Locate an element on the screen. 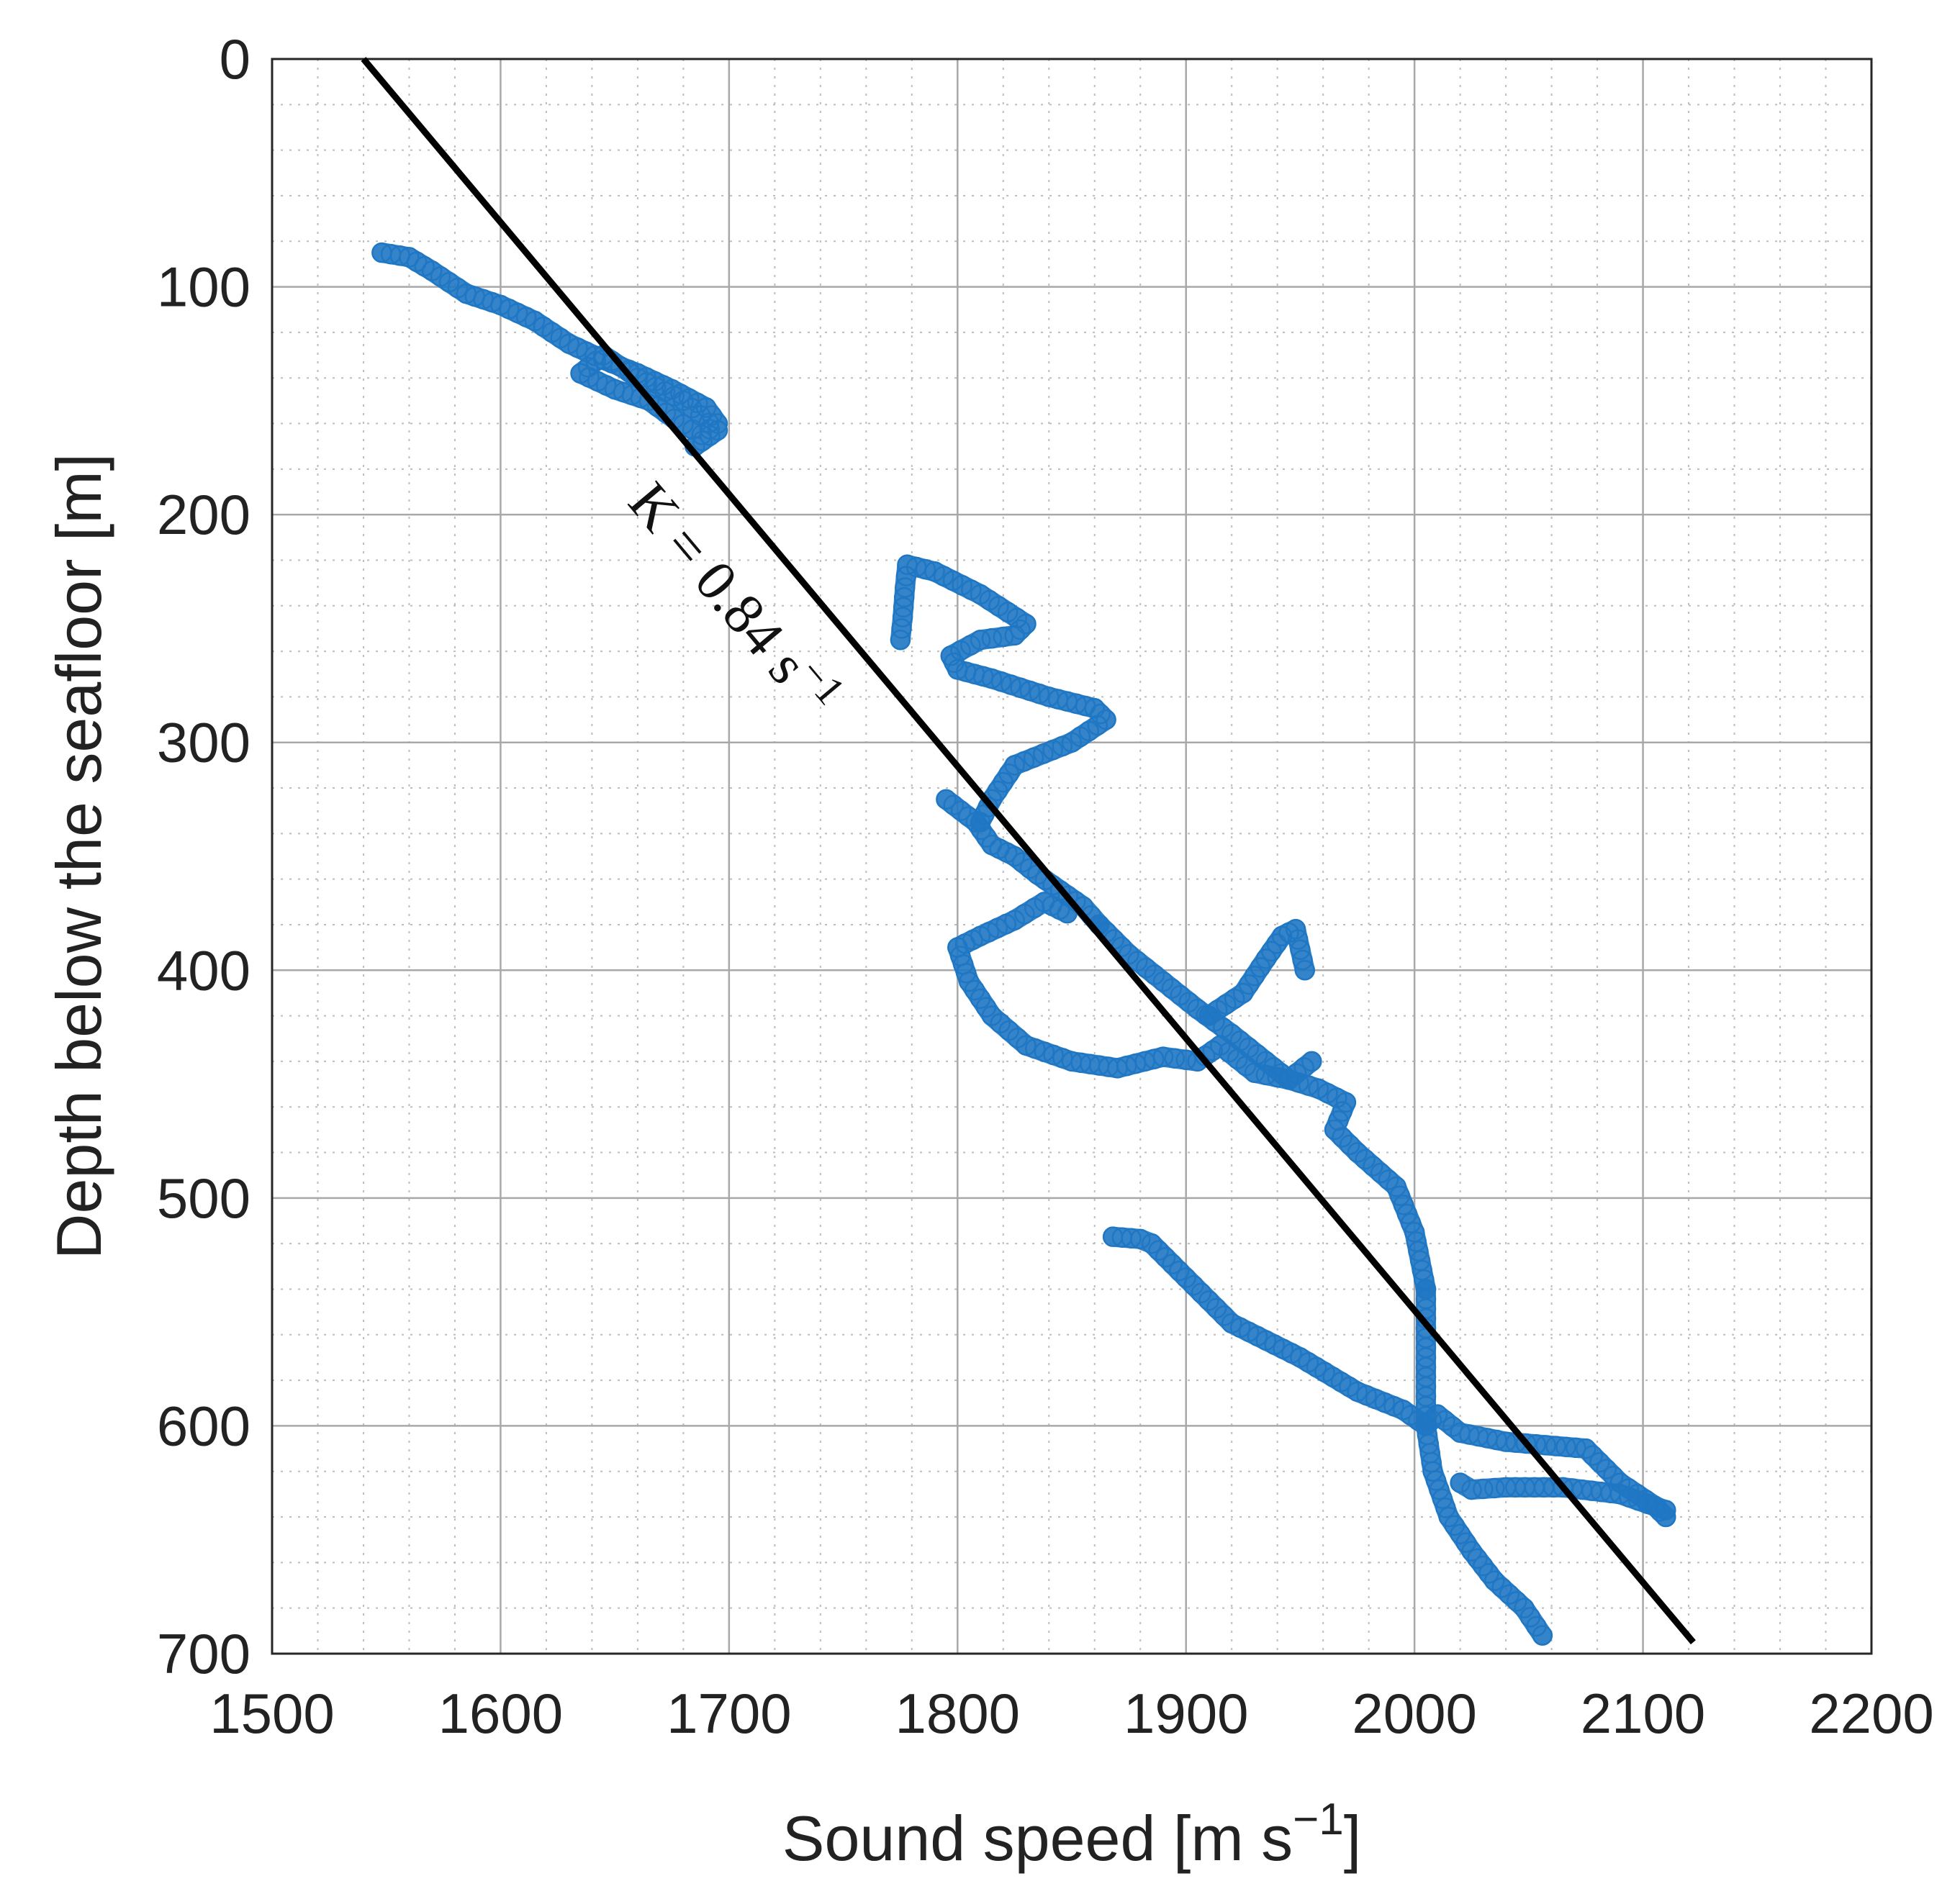  x-tick-label: 1600 is located at coordinates (501, 1714).